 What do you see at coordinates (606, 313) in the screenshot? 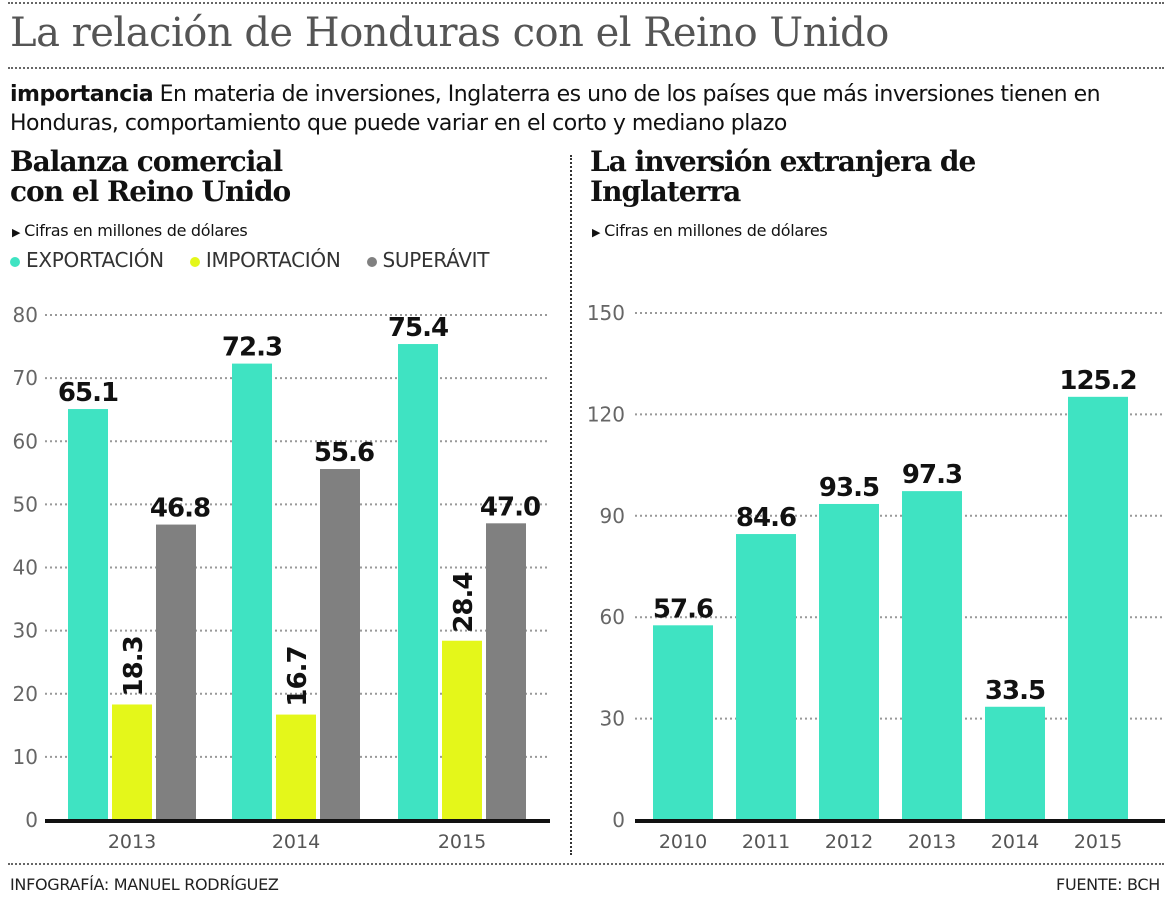
I see `y-tick-label: 150` at bounding box center [606, 313].